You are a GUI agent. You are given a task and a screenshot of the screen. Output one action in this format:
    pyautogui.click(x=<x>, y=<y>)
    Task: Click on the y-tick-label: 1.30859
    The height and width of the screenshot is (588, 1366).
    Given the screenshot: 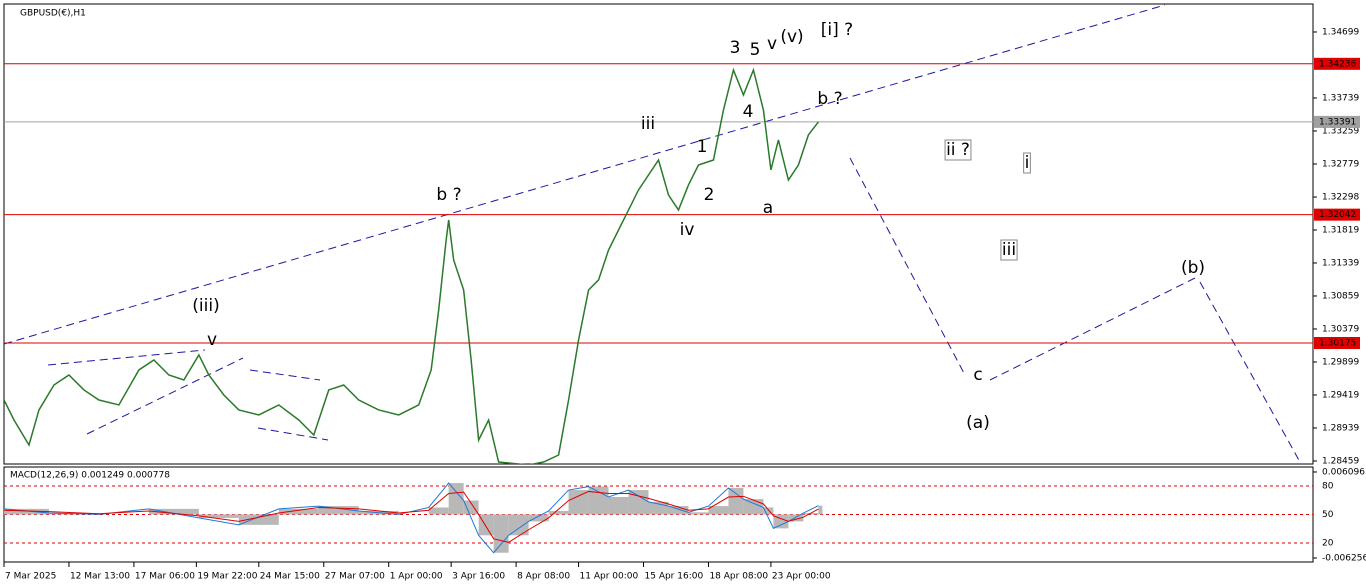 What is the action you would take?
    pyautogui.click(x=1340, y=296)
    